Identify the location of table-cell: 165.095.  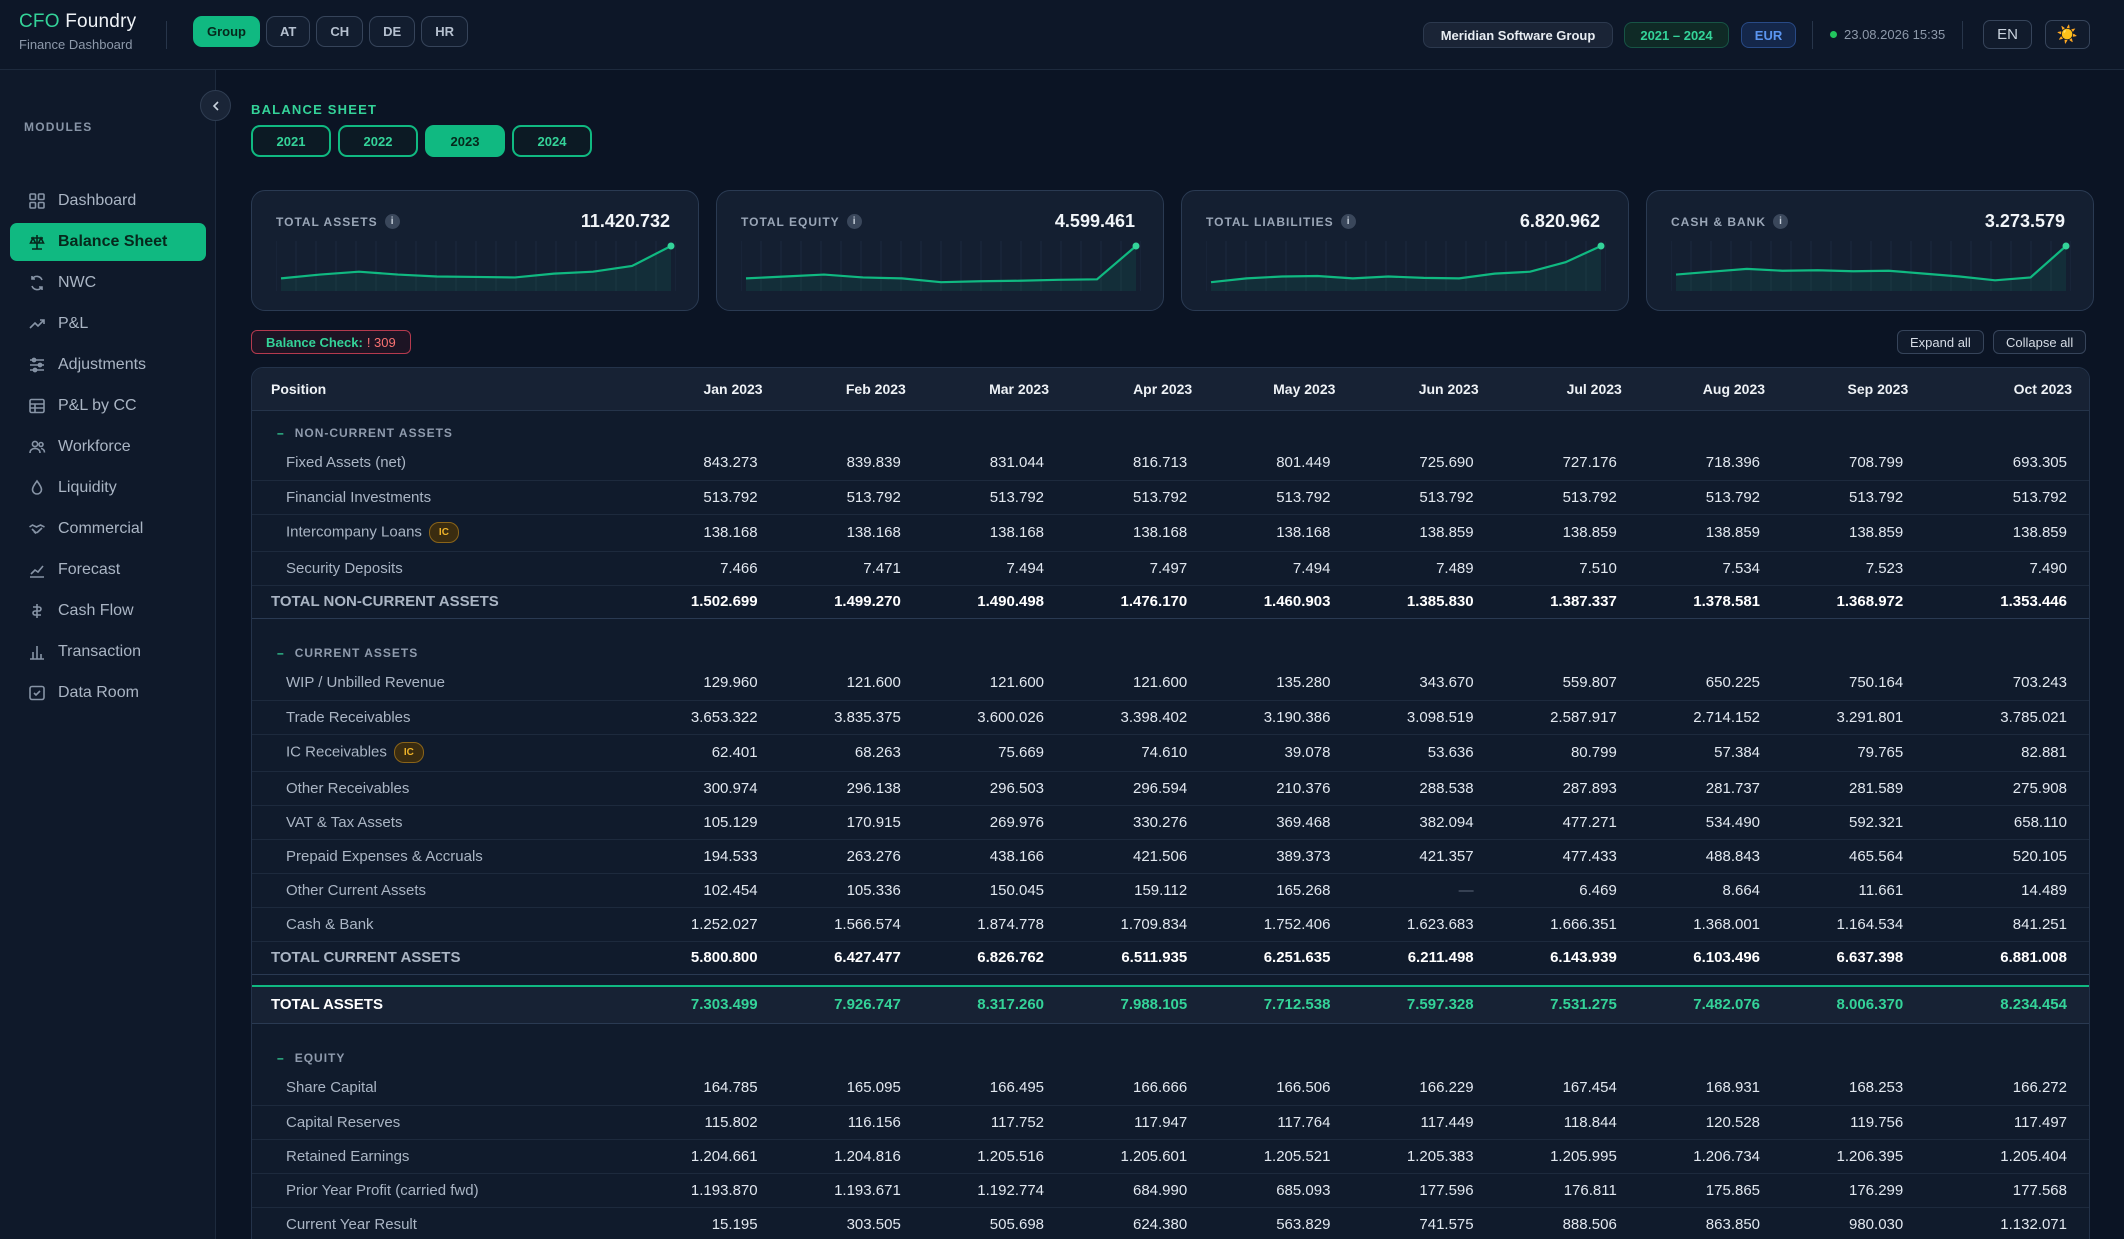
(851, 1088).